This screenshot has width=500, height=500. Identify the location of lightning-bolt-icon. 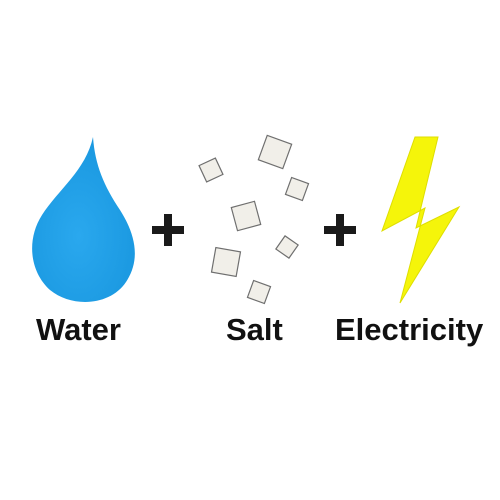
(421, 220).